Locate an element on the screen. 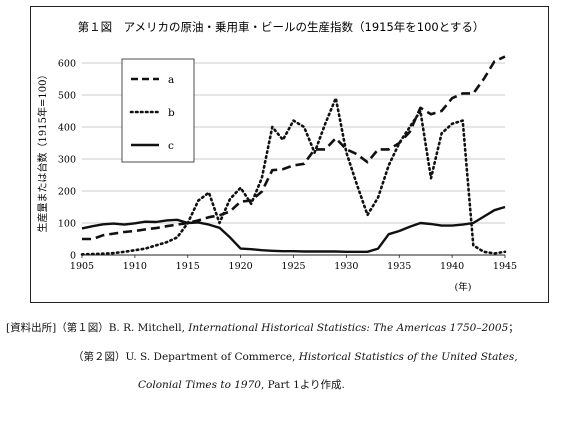 The width and height of the screenshot is (579, 421). legend-label-a: a is located at coordinates (171, 80).